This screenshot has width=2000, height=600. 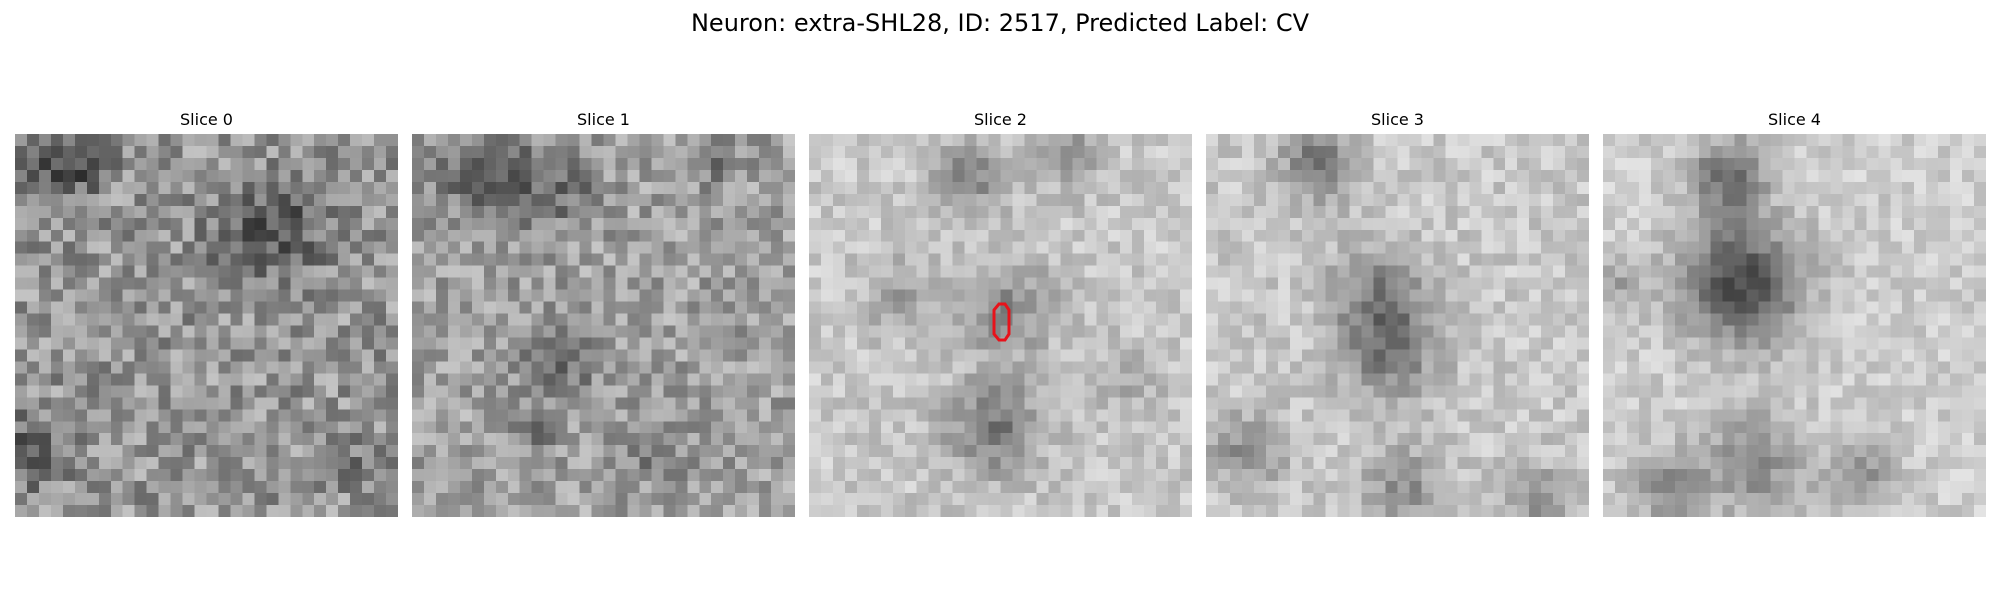 I want to click on slice-panel-2: Slice 2, so click(x=1000, y=313).